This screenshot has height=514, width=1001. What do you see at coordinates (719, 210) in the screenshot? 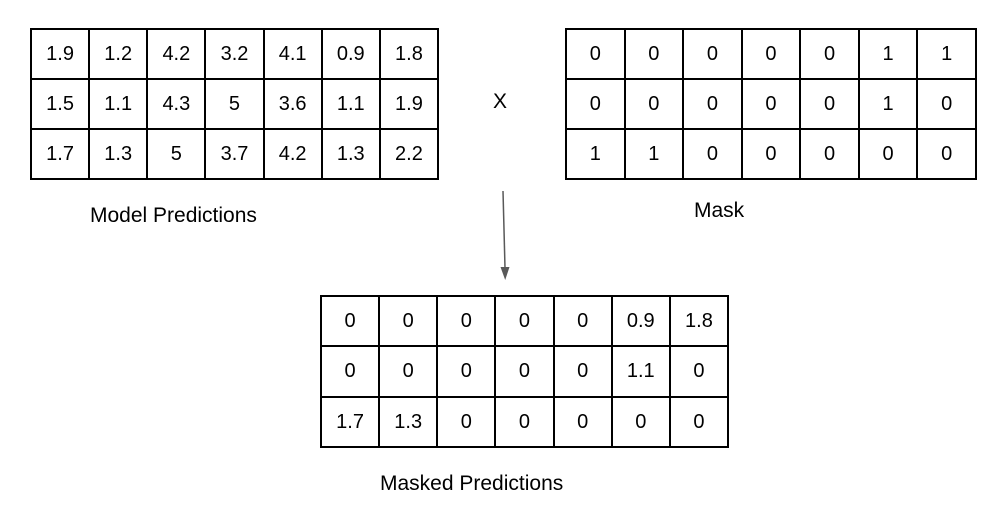
I see `mask-label: Mask` at bounding box center [719, 210].